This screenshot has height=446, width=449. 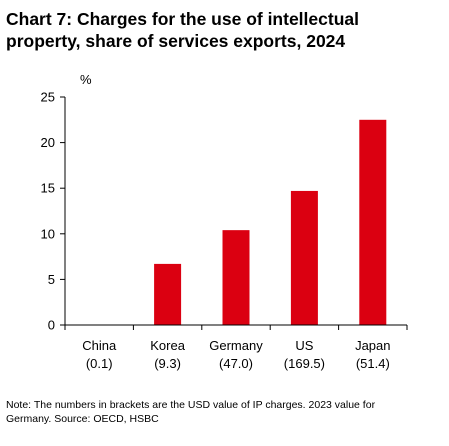 I want to click on y-tick-label: 25, so click(x=48, y=97).